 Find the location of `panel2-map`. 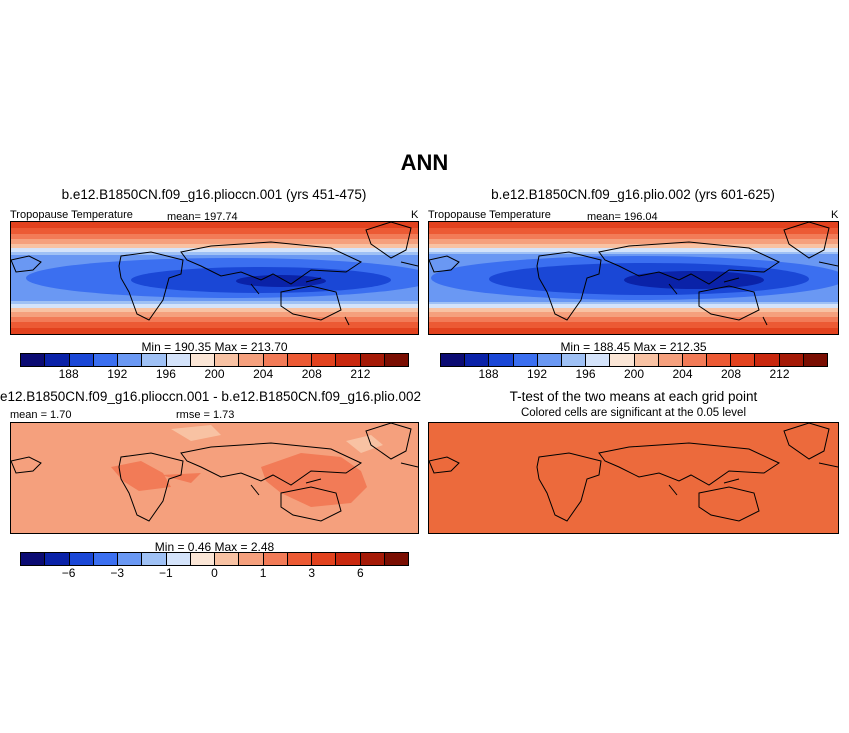

panel2-map is located at coordinates (633, 278).